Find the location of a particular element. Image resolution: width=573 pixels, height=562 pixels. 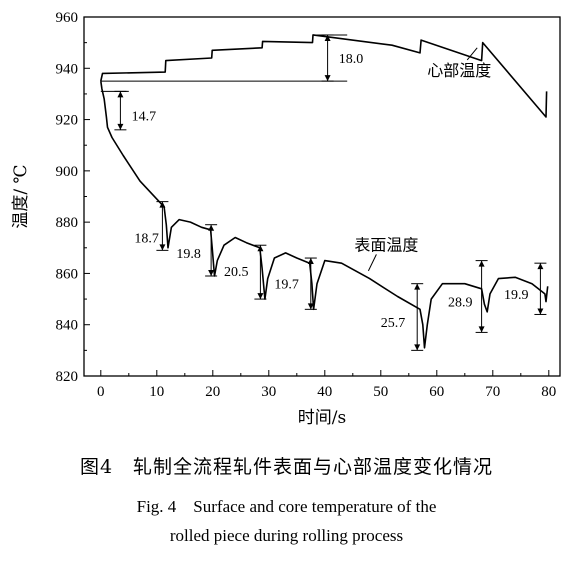

figure-caption-english-line2: rolled piece during rolling process is located at coordinates (286, 535).